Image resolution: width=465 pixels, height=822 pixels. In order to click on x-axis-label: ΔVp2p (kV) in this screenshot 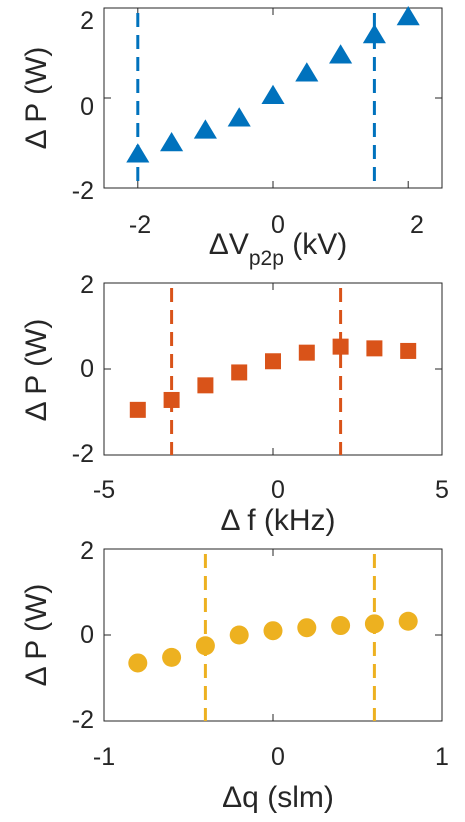, I will do `click(278, 249)`.